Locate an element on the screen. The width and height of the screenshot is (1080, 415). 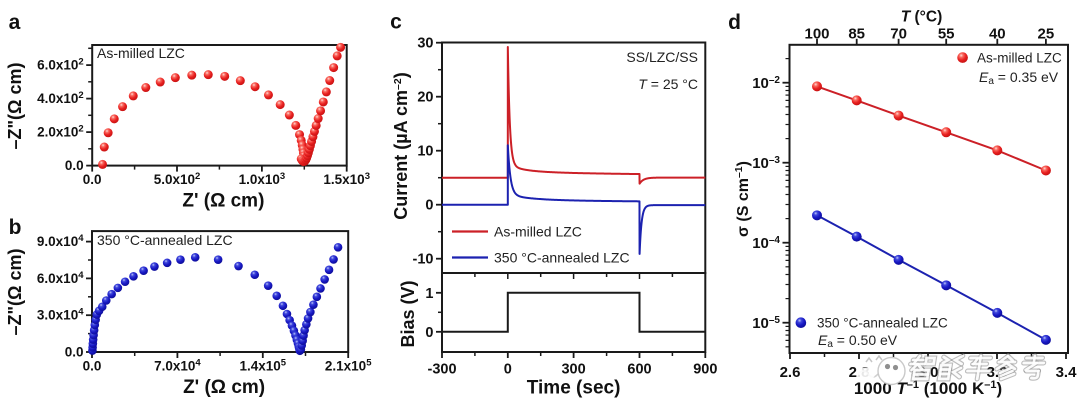
svg-text: 1.5x10³ is located at coordinates (346, 179).